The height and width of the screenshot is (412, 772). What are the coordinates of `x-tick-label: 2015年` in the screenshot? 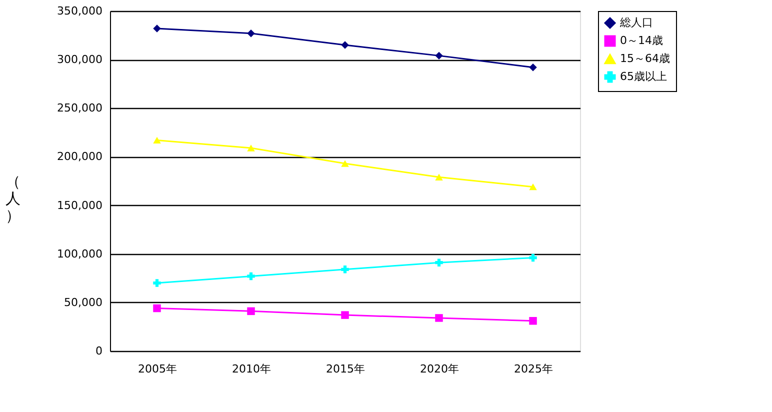 It's located at (345, 369).